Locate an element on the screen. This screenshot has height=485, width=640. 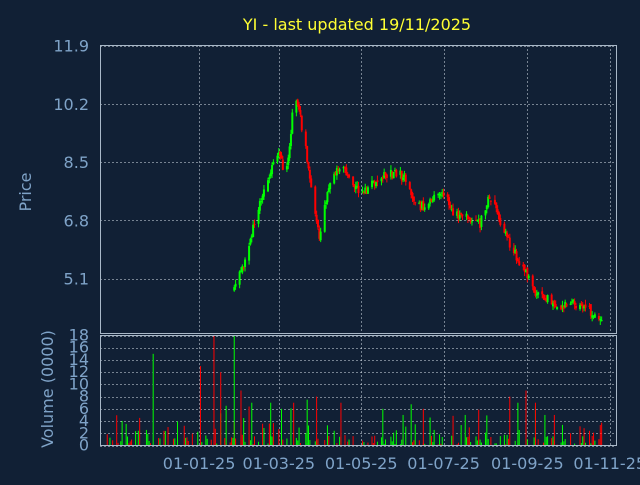
price-tick-label: 6.8 is located at coordinates (76, 220).